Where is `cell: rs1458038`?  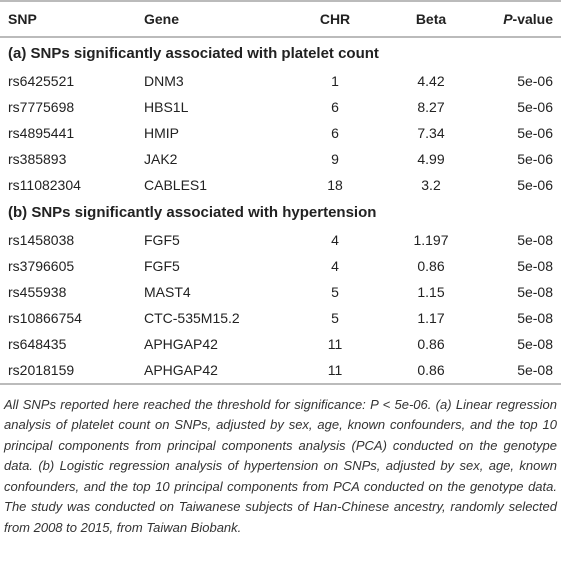 cell: rs1458038 is located at coordinates (41, 240).